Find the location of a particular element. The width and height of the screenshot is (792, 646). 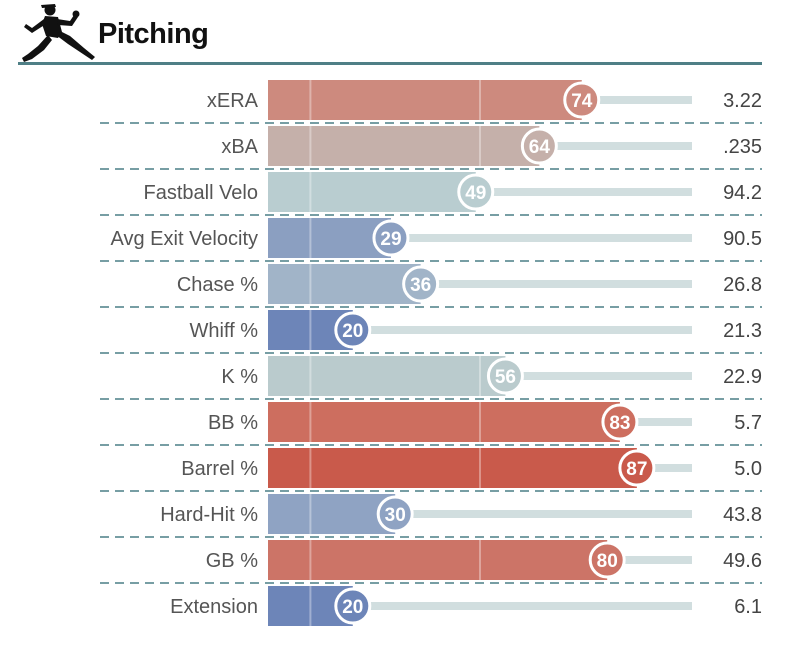

value-label: 26.8 is located at coordinates (742, 285).